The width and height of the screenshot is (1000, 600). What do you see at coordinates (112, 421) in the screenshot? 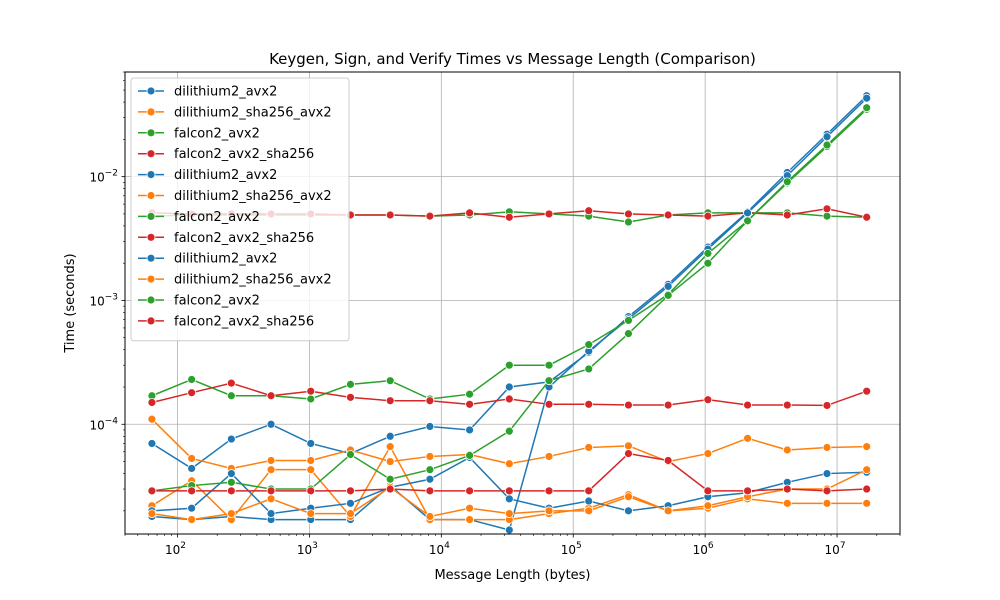
I see `y-tick-exponent: −4` at bounding box center [112, 421].